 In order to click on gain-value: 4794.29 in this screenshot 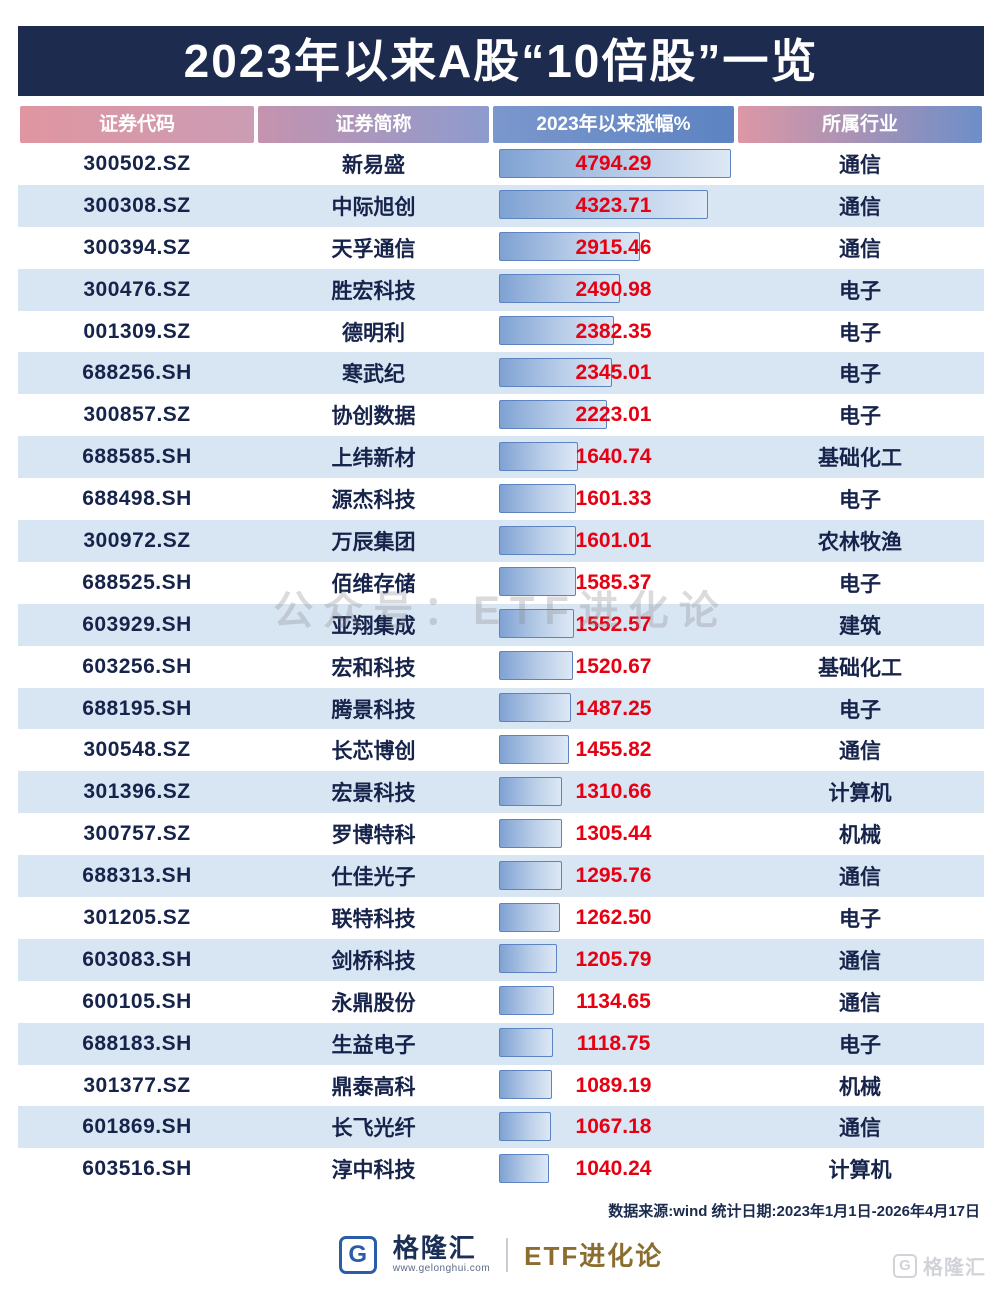, I will do `click(613, 163)`.